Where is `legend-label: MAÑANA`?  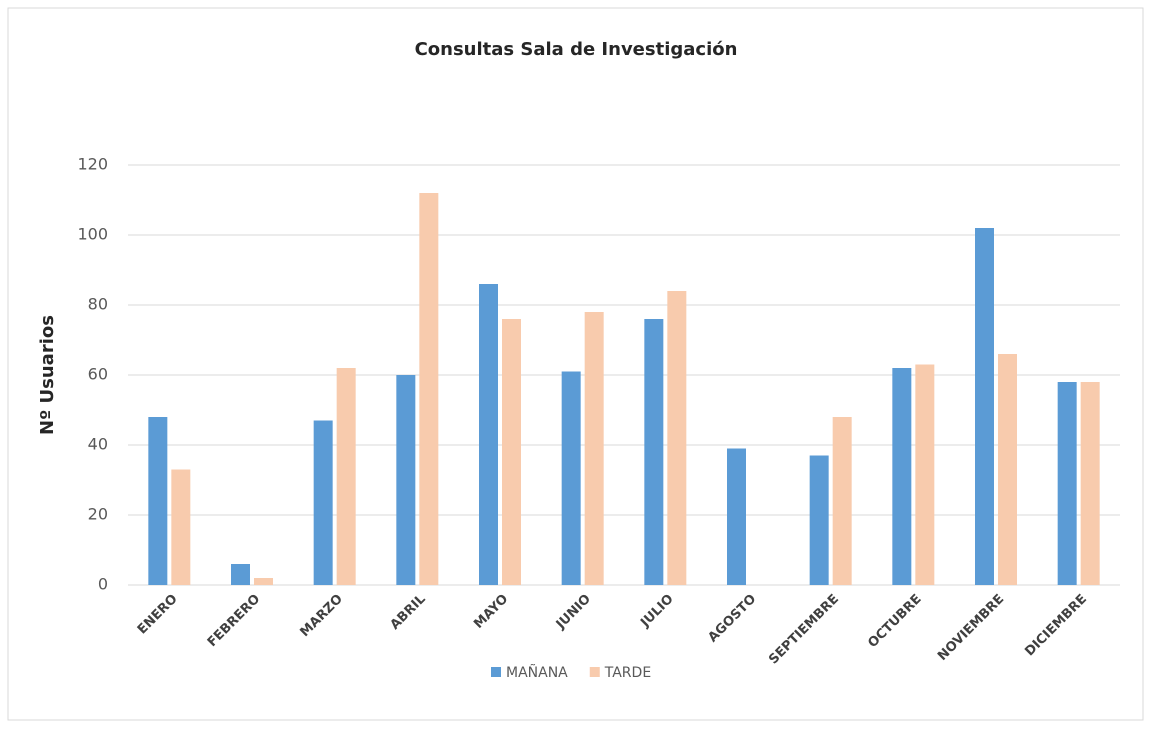 legend-label: MAÑANA is located at coordinates (537, 672).